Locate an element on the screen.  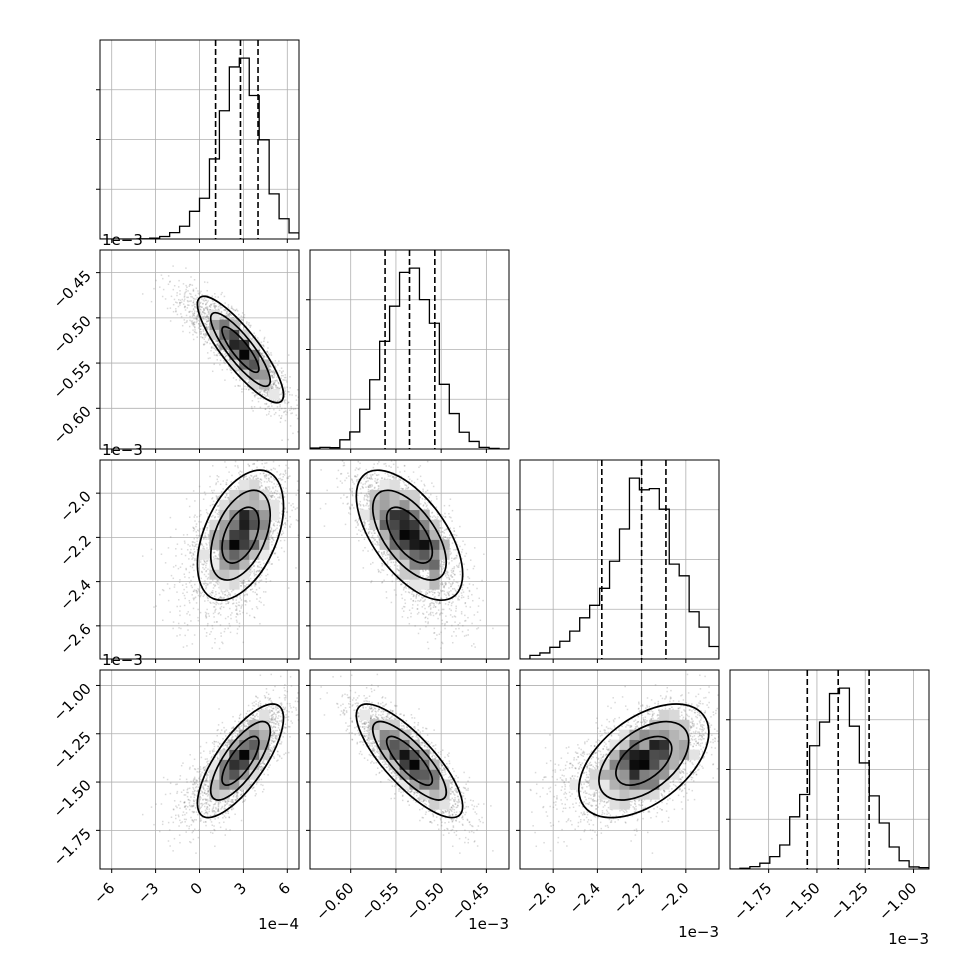
panel-plot-area is located at coordinates (204, 349).